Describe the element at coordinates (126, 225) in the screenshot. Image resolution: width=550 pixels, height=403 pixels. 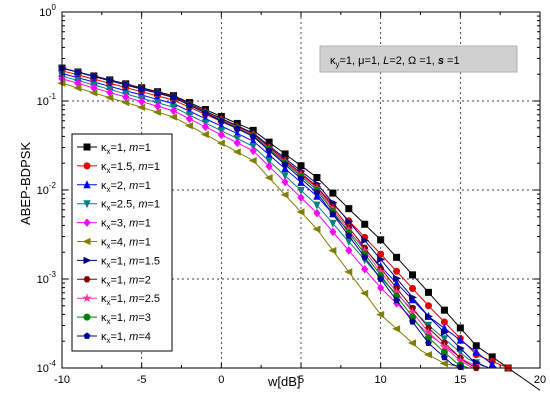
I see `legend-label: κx=3, m=1` at that location.